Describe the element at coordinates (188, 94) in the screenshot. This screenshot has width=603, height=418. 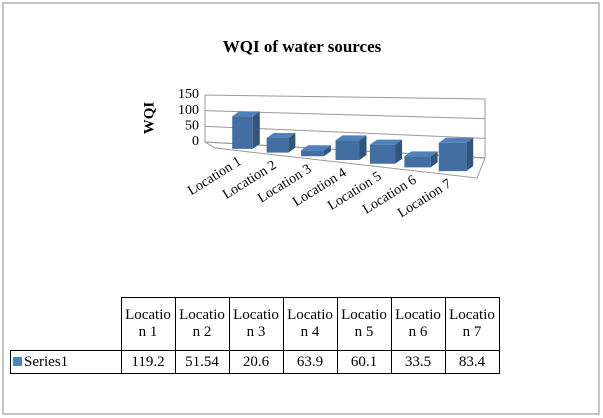
I see `y-tick-label: 150` at that location.